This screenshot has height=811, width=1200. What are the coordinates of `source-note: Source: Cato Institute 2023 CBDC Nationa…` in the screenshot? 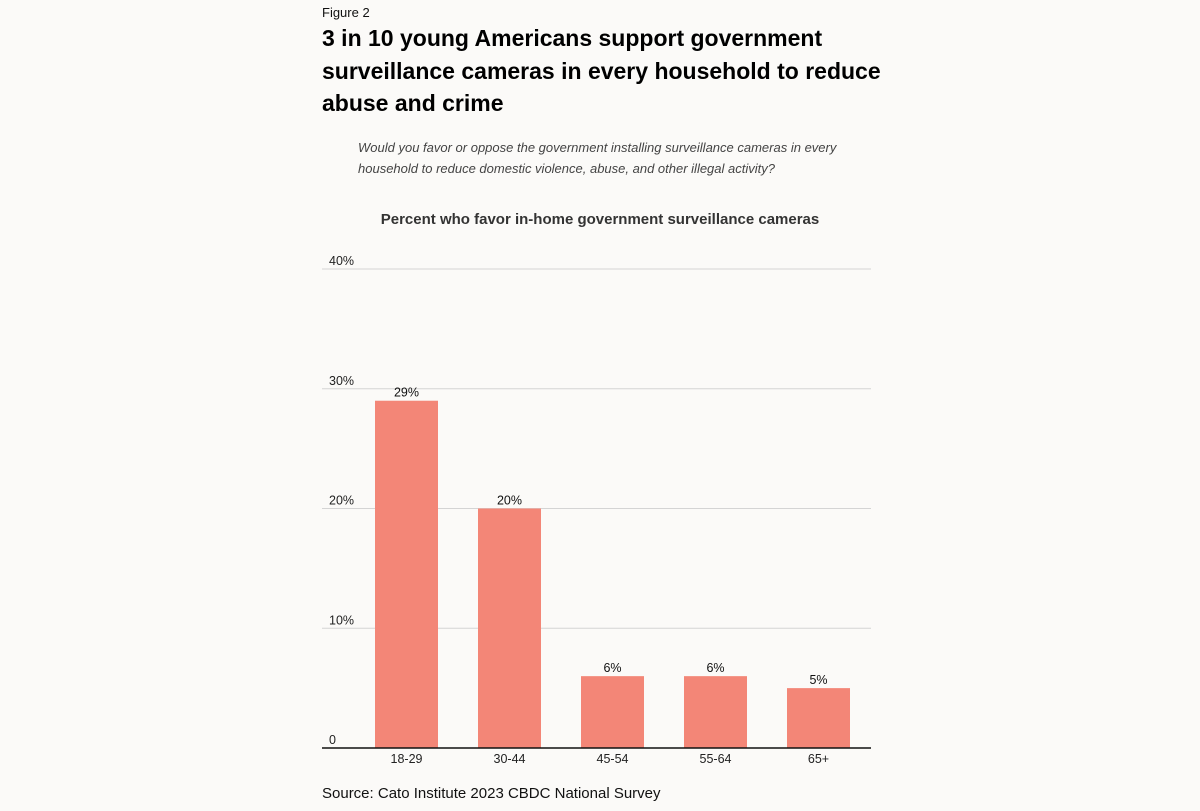 It's located at (491, 793).